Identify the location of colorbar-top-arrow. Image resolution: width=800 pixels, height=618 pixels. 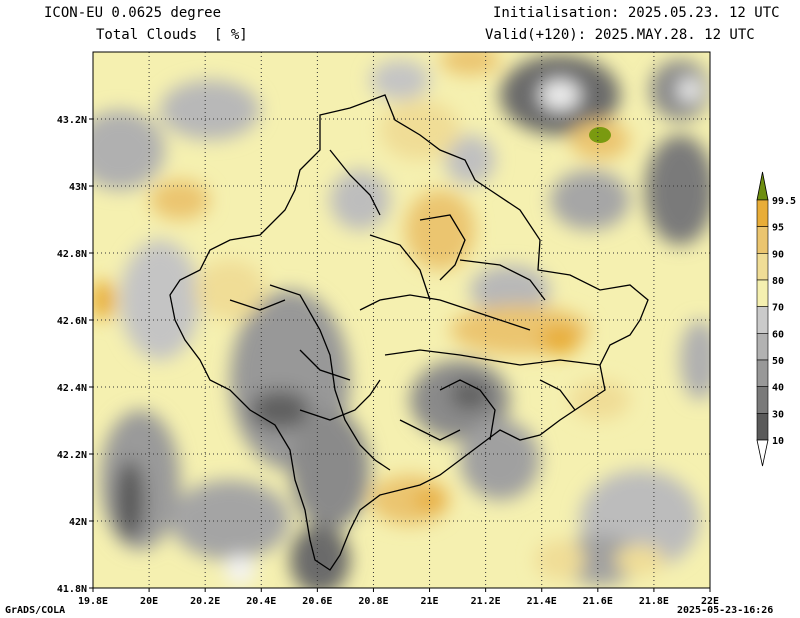
(762, 186).